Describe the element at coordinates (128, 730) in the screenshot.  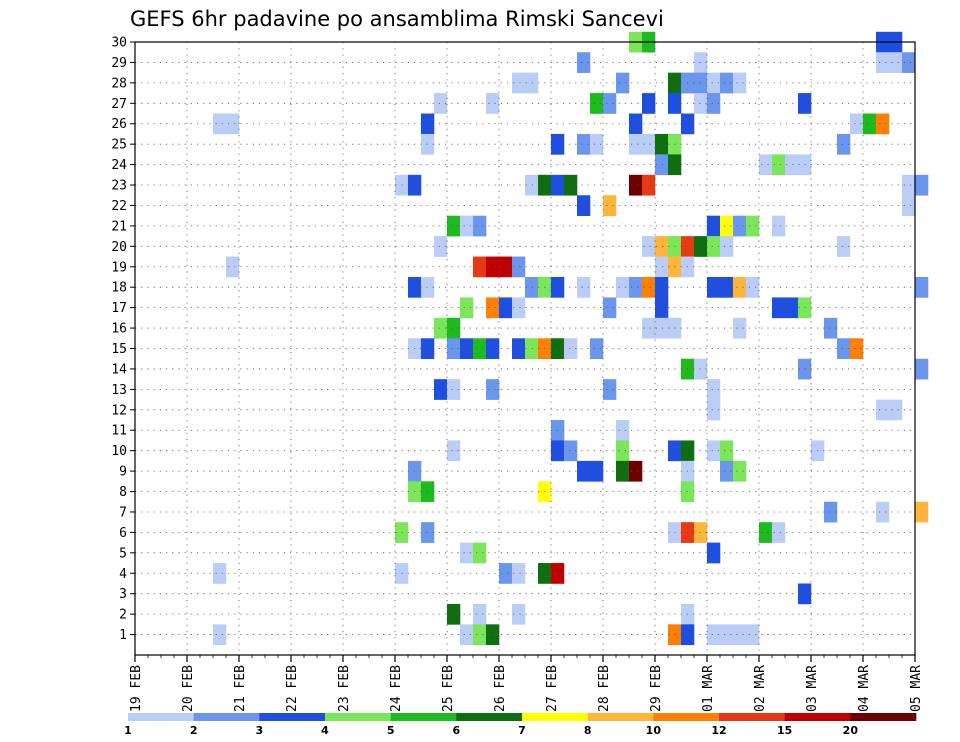
I see `colorbar-tick-label: 1` at that location.